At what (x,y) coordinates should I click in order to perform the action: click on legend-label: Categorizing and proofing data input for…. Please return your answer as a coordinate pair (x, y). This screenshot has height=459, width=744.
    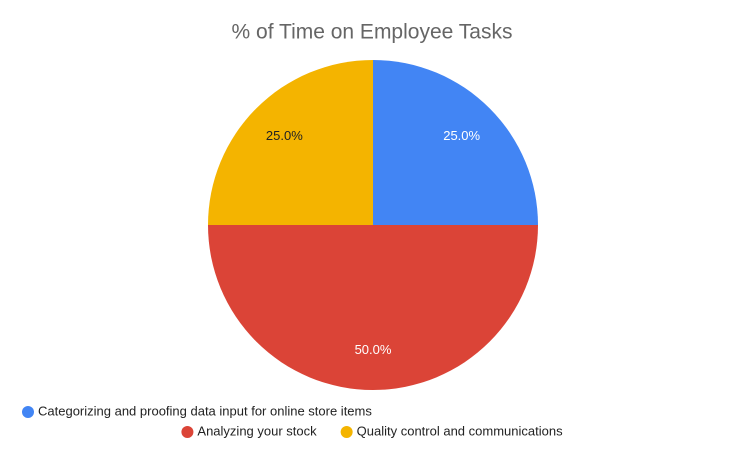
    Looking at the image, I should click on (205, 410).